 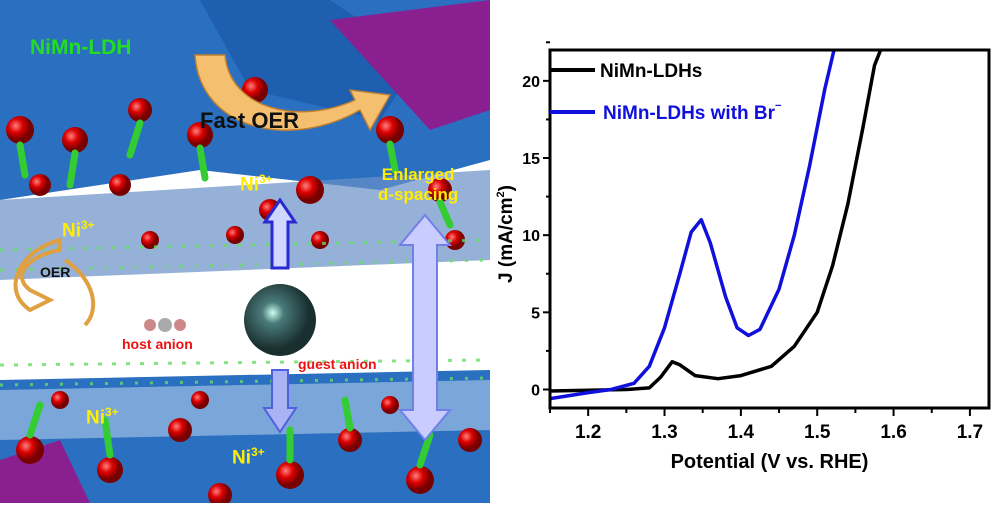 I want to click on ni3-label-left: Ni3+, so click(x=78, y=230).